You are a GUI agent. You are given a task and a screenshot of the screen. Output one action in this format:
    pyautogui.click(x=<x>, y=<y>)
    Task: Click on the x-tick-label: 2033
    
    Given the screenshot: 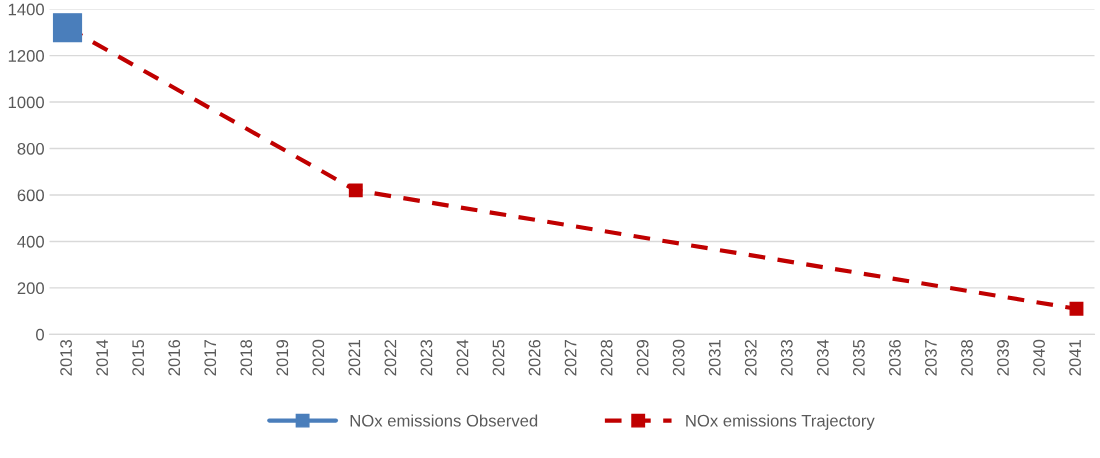 What is the action you would take?
    pyautogui.click(x=786, y=357)
    